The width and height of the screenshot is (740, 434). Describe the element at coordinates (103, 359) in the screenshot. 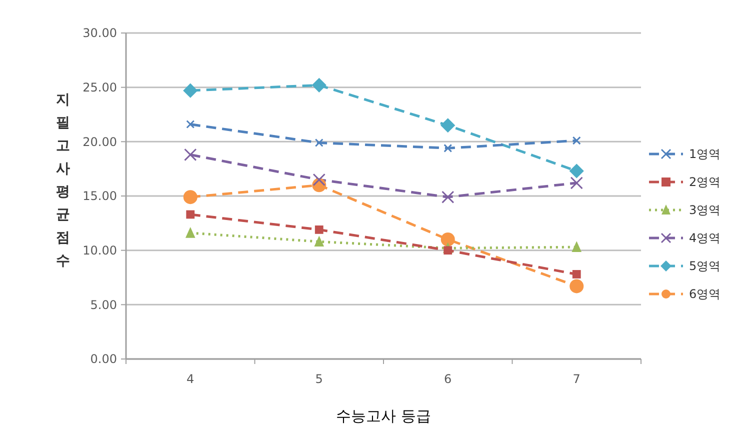

I see `y-tick-label: 0.00` at that location.